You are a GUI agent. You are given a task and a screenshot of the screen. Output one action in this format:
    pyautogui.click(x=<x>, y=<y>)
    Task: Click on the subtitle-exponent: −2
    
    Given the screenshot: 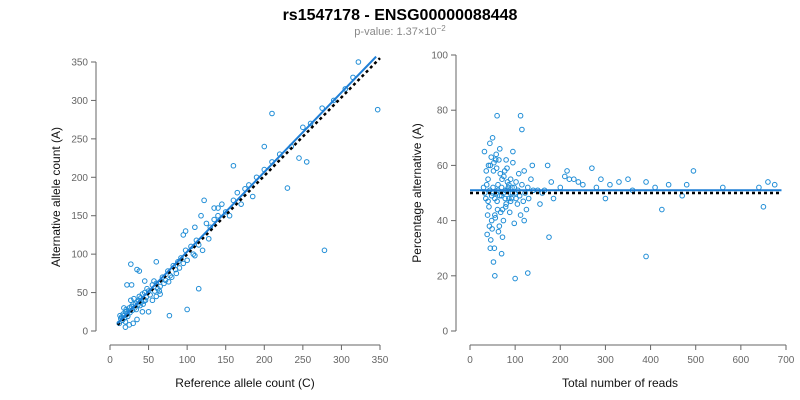 What is the action you would take?
    pyautogui.click(x=442, y=28)
    